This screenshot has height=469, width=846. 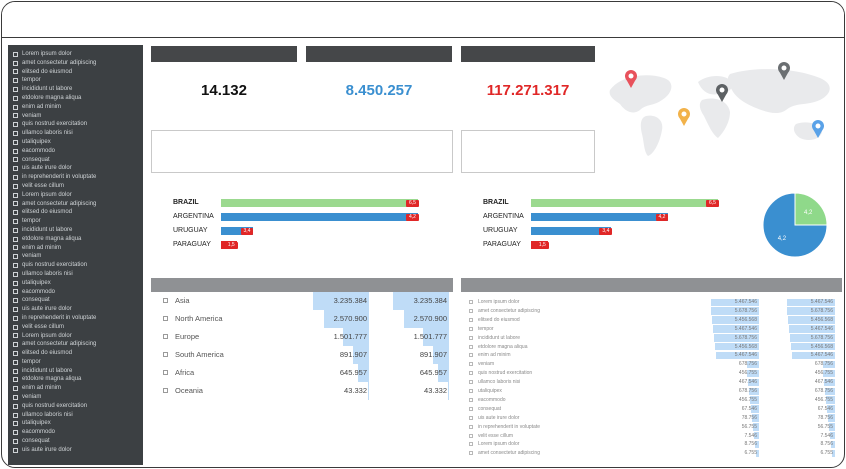 What do you see at coordinates (654, 302) in the screenshot?
I see `table-row: Lorem ipsum dolor 5.467.546 5.467.546` at bounding box center [654, 302].